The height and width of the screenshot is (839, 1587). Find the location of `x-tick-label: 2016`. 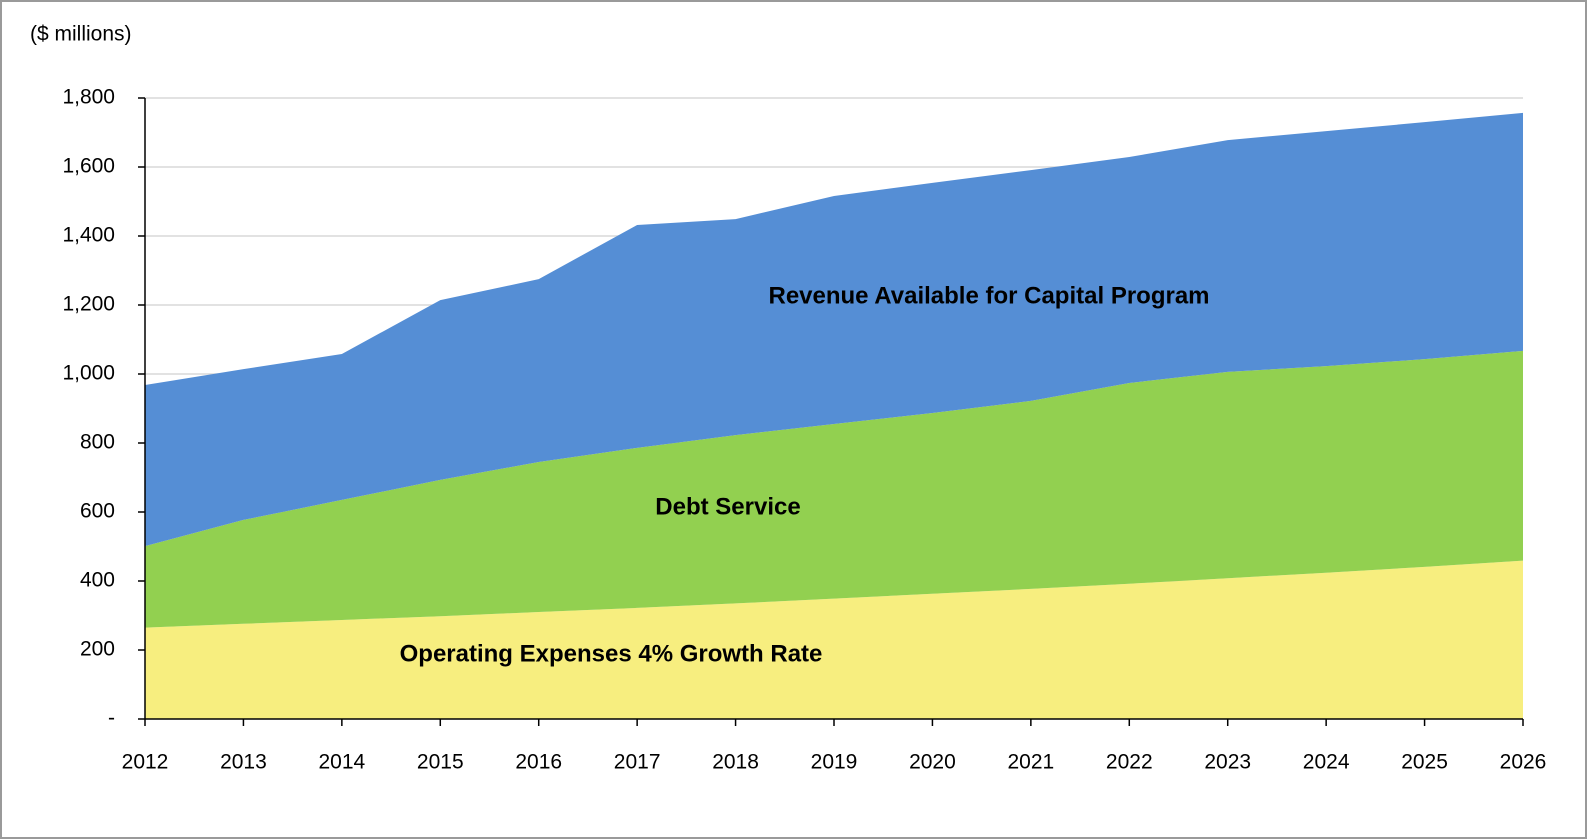

x-tick-label: 2016 is located at coordinates (538, 762).